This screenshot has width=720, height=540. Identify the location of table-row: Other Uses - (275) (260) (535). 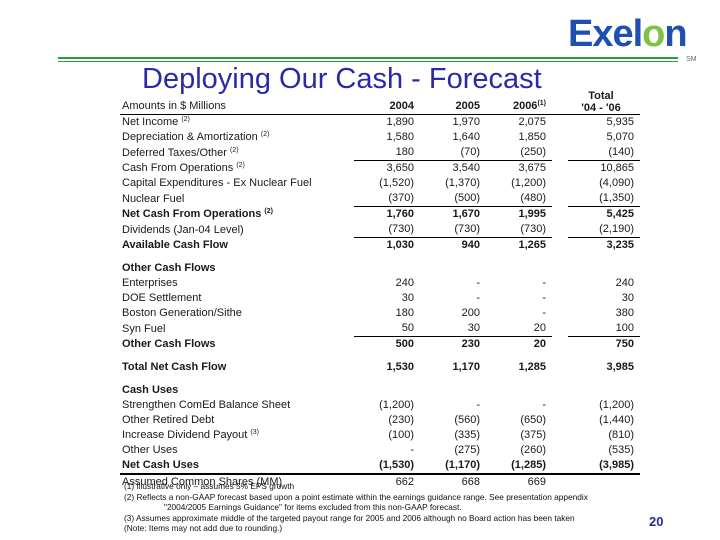
(380, 450).